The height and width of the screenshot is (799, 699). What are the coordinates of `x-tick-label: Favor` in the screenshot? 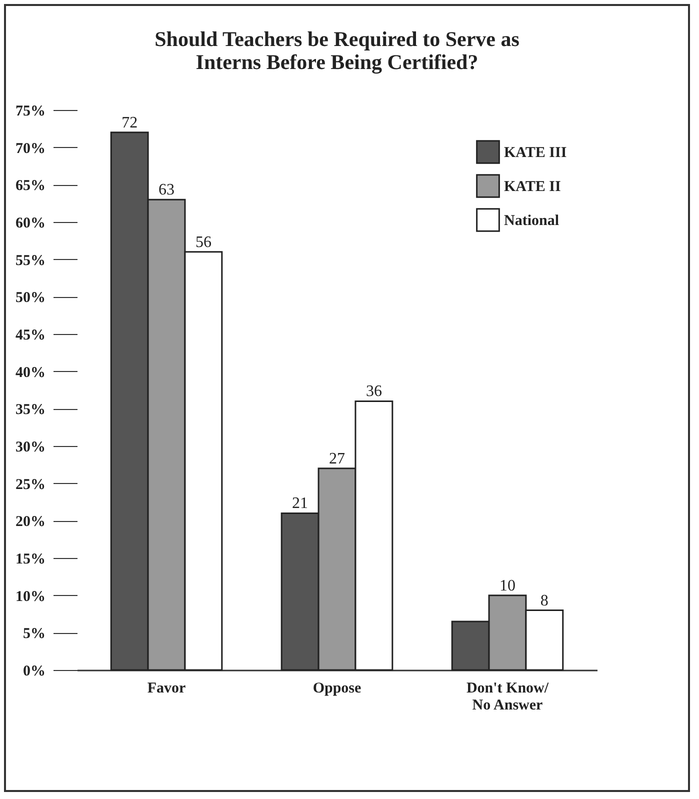 It's located at (166, 688).